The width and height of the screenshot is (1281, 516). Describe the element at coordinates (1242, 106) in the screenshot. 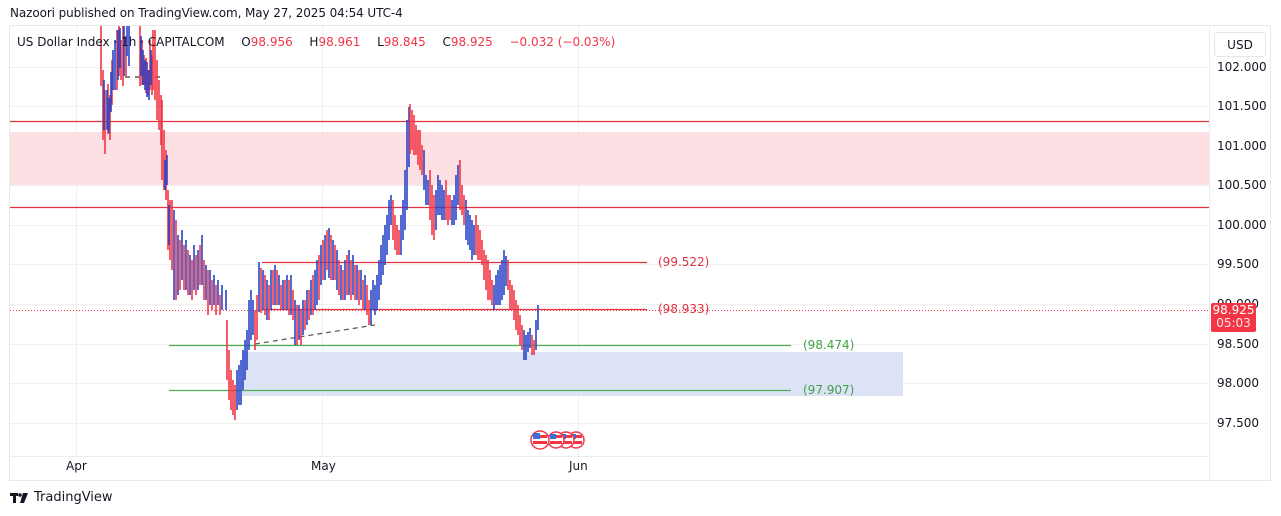

I see `price-tick: 101.500` at that location.